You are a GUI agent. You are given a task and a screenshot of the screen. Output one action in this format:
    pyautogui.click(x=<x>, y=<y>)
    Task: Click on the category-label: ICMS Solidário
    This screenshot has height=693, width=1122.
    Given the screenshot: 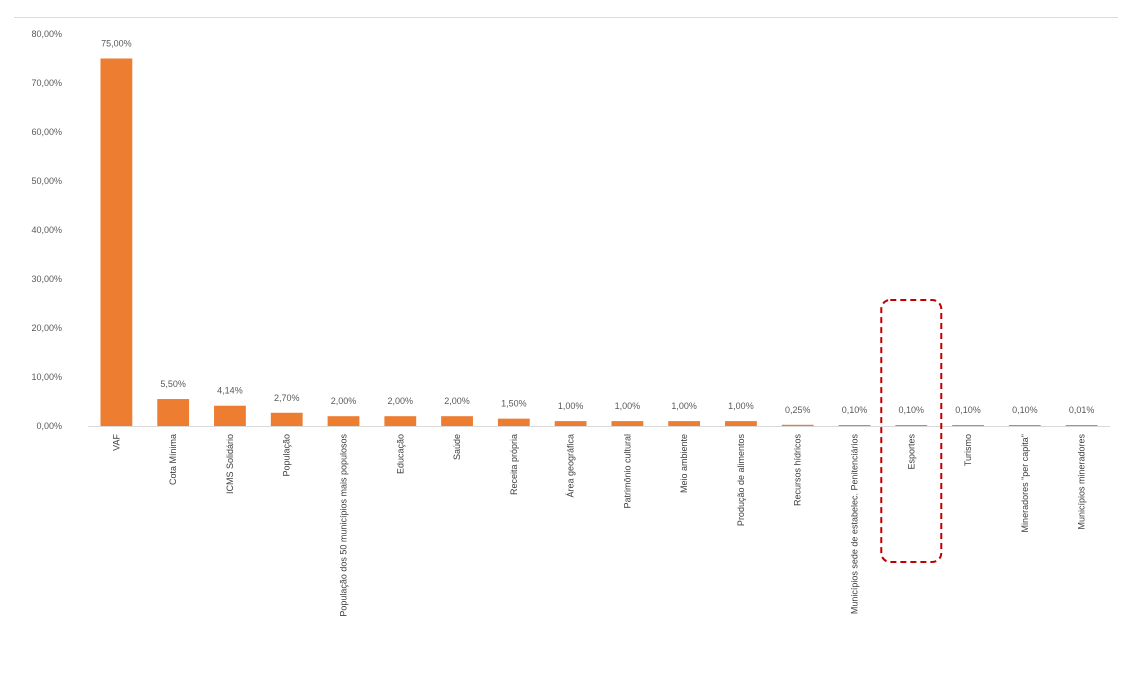 What is the action you would take?
    pyautogui.click(x=230, y=464)
    